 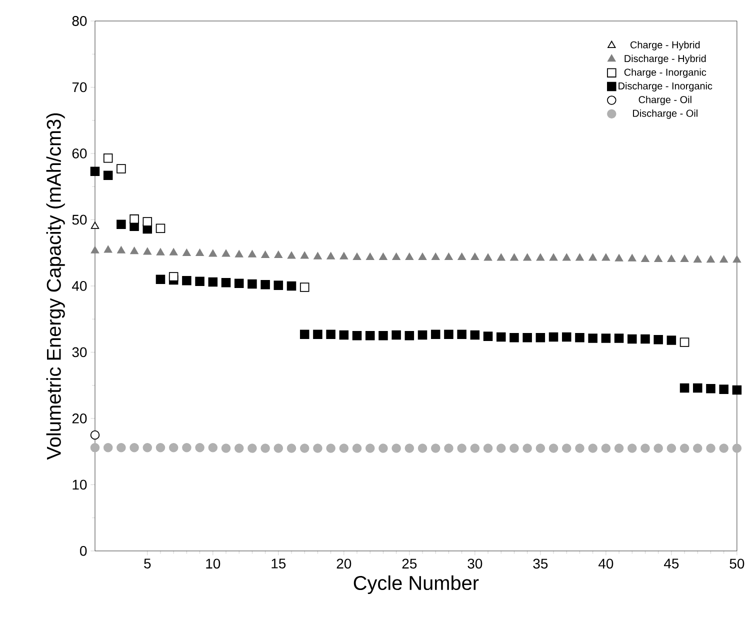 What do you see at coordinates (279, 563) in the screenshot?
I see `x-tick-label: 15` at bounding box center [279, 563].